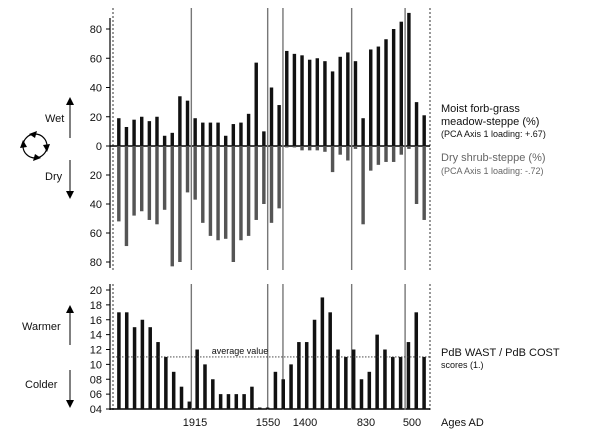 The width and height of the screenshot is (595, 438). What do you see at coordinates (70, 309) in the screenshot?
I see `warmer-up-arrow-icon` at bounding box center [70, 309].